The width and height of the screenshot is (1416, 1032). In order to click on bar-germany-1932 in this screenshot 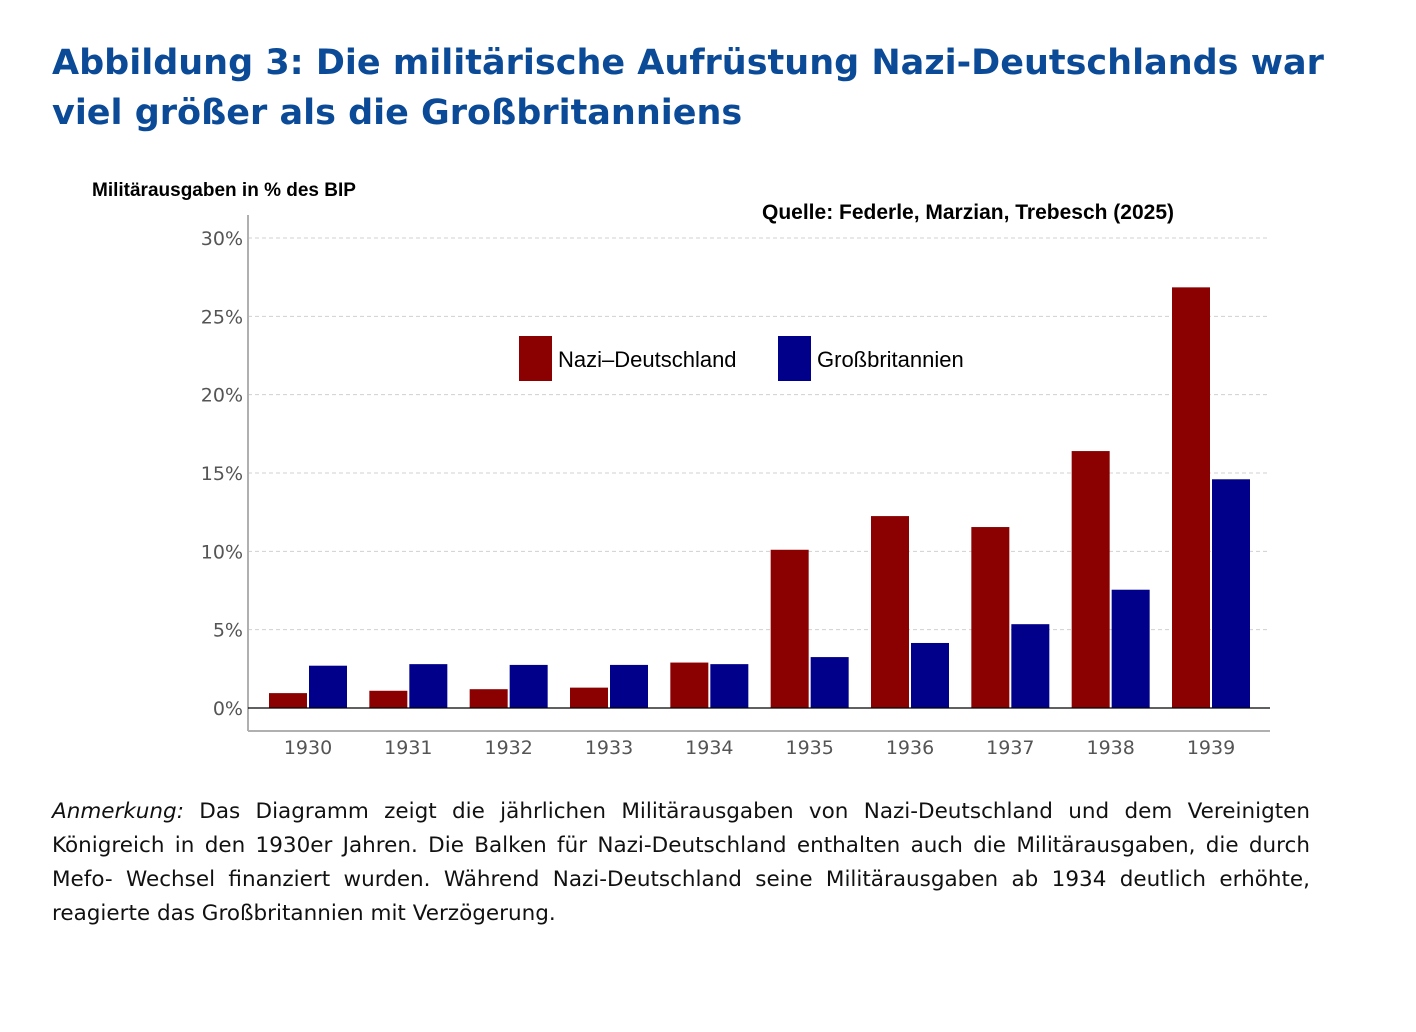, I will do `click(488, 698)`.